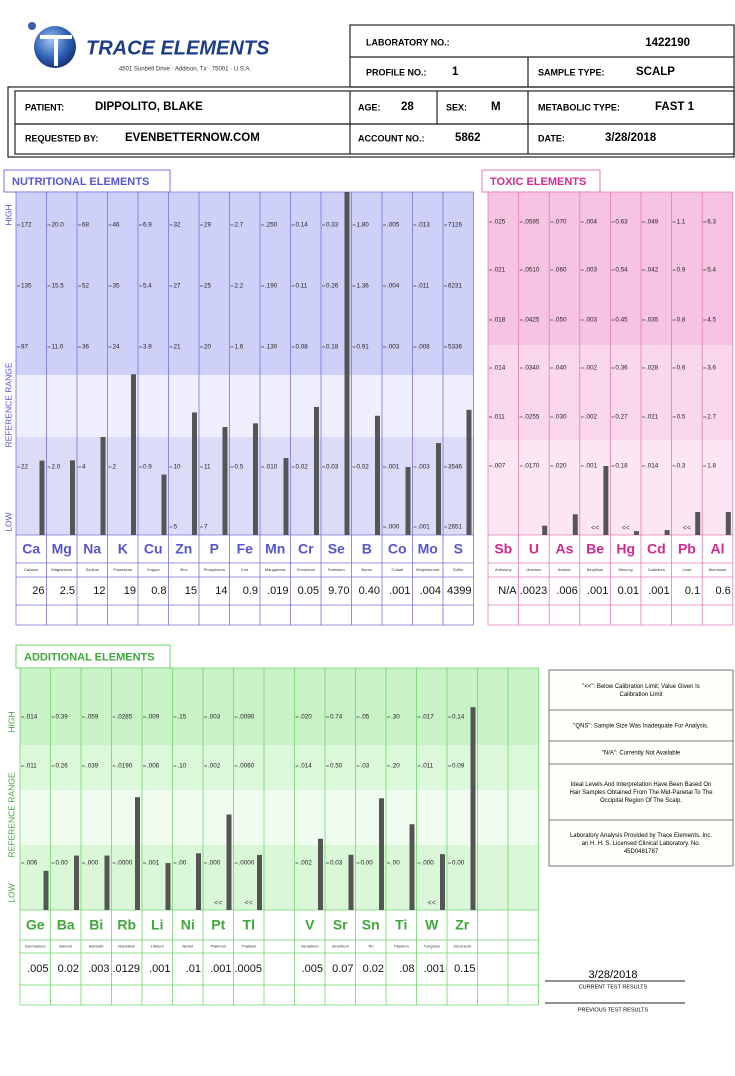  I want to click on tick-label: .0425, so click(532, 320).